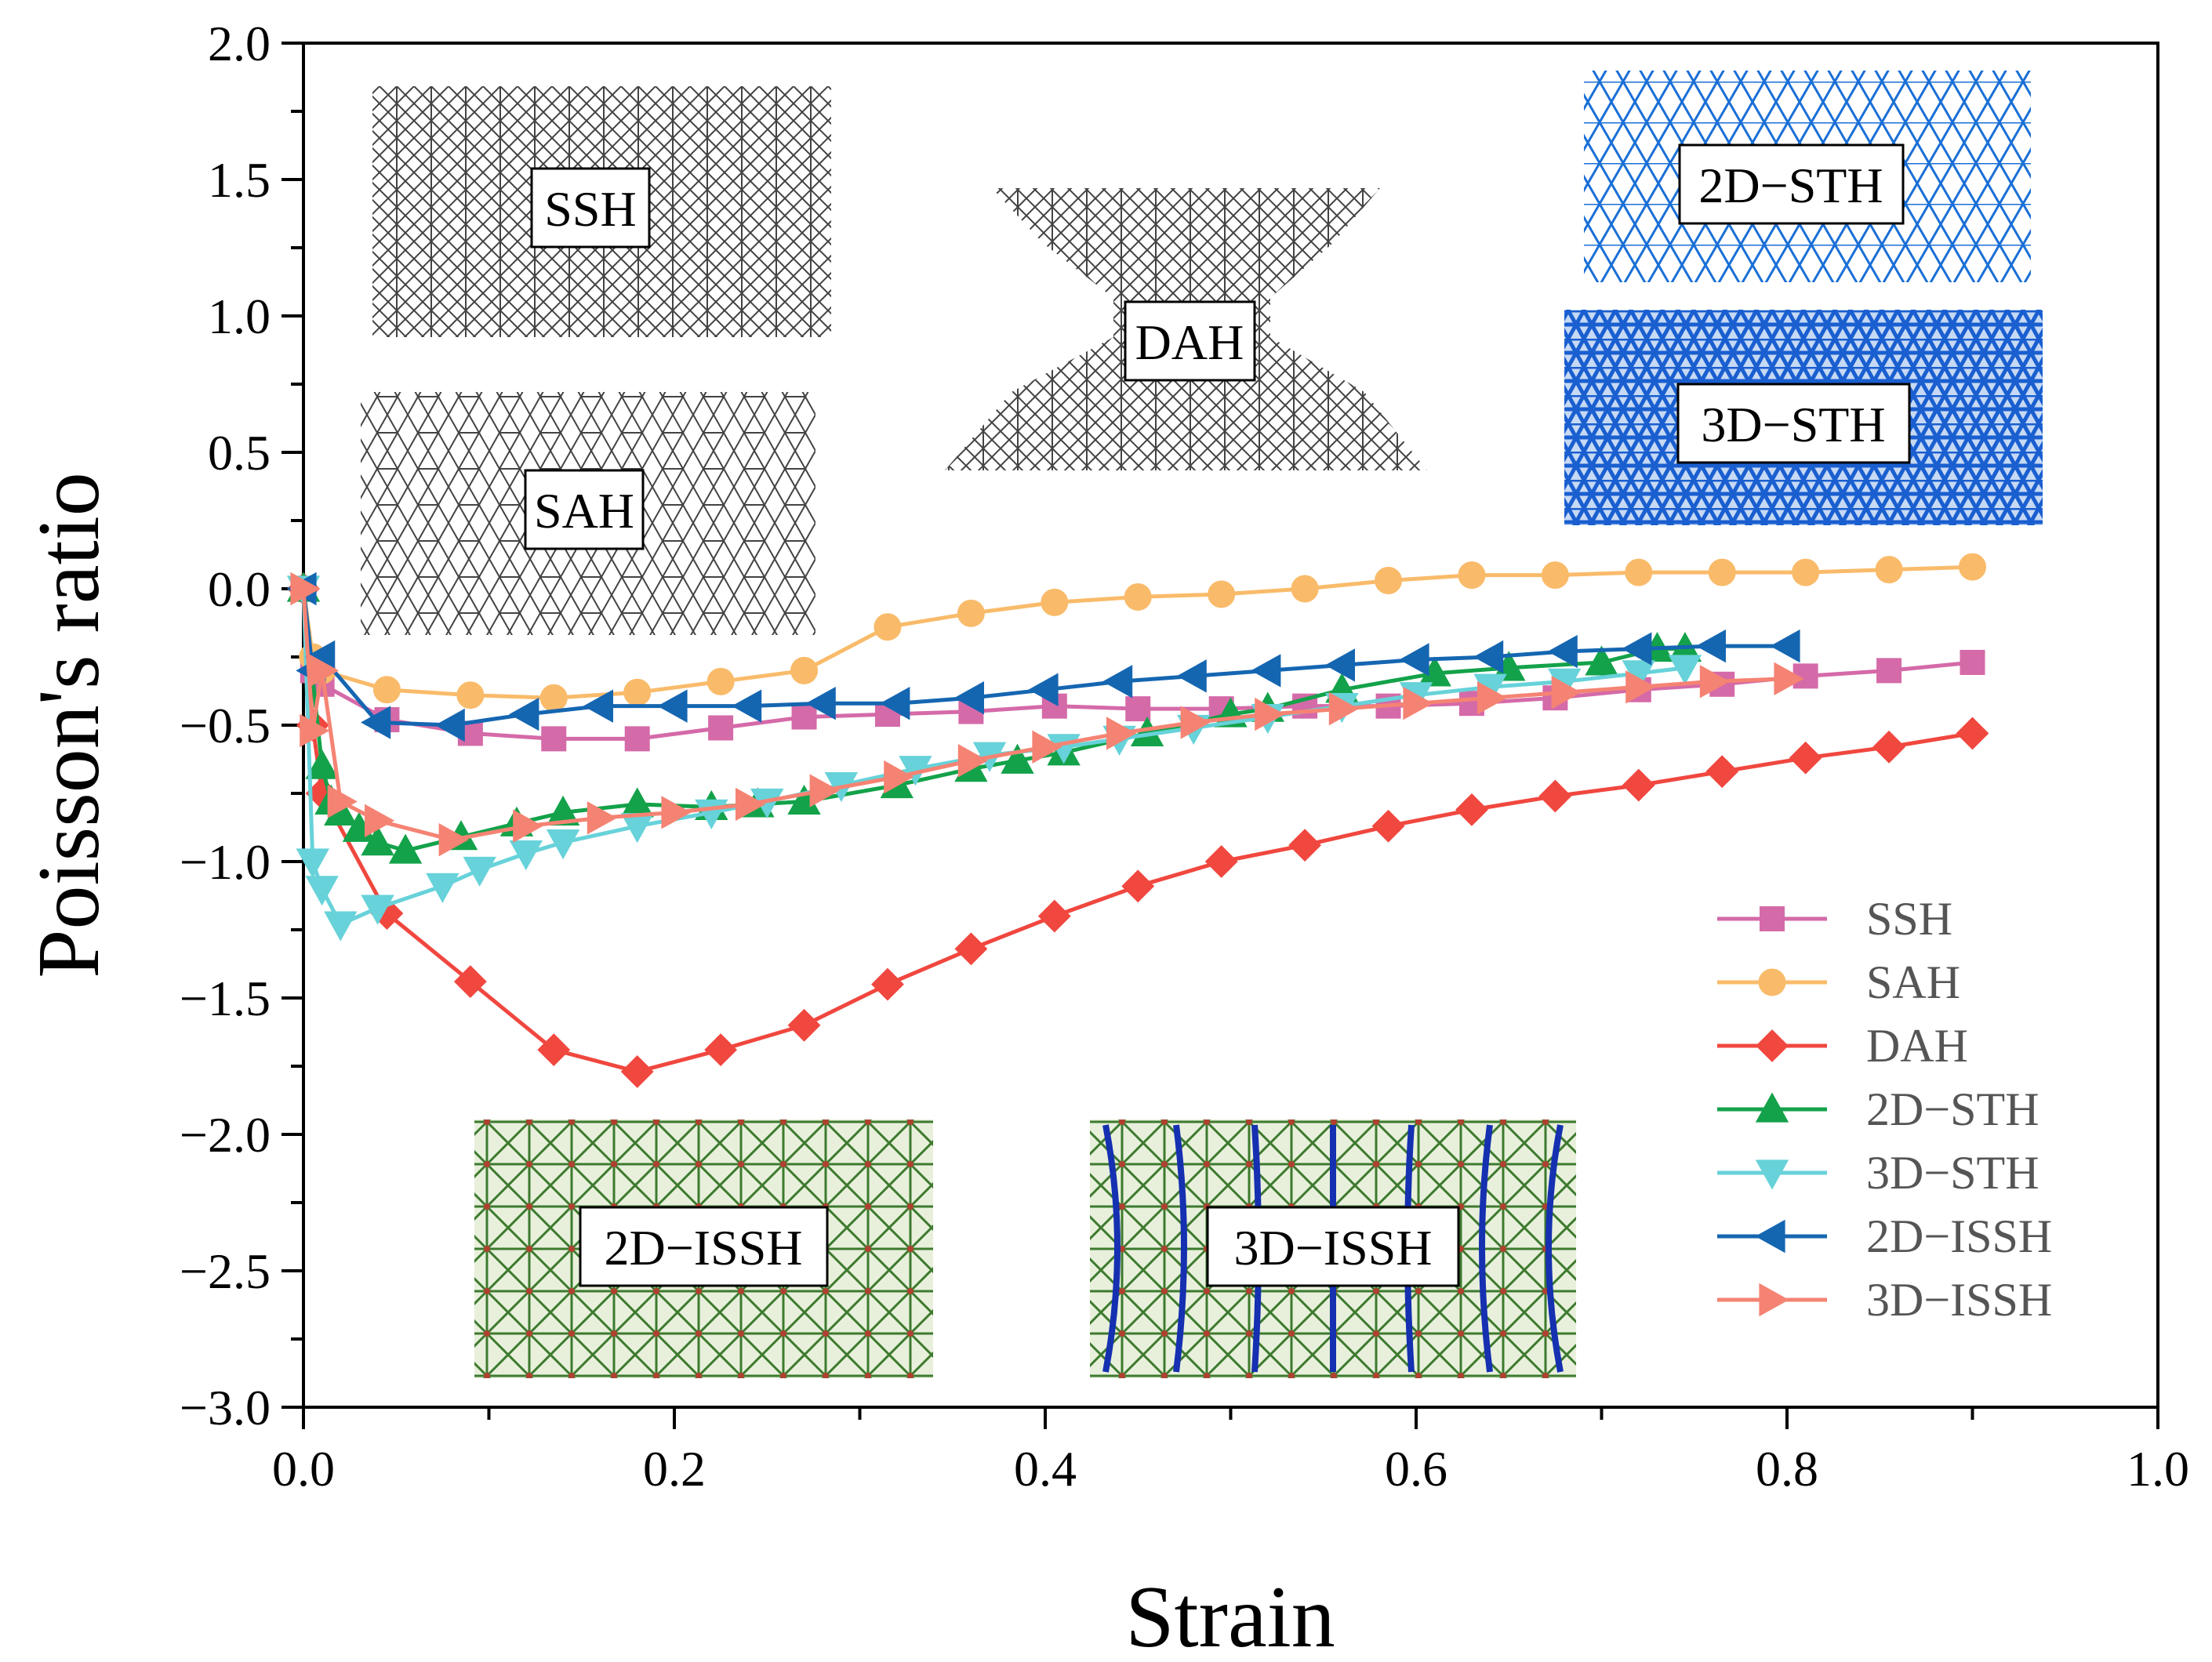 The height and width of the screenshot is (1662, 2212). I want to click on legend-item: SAH, so click(1838, 982).